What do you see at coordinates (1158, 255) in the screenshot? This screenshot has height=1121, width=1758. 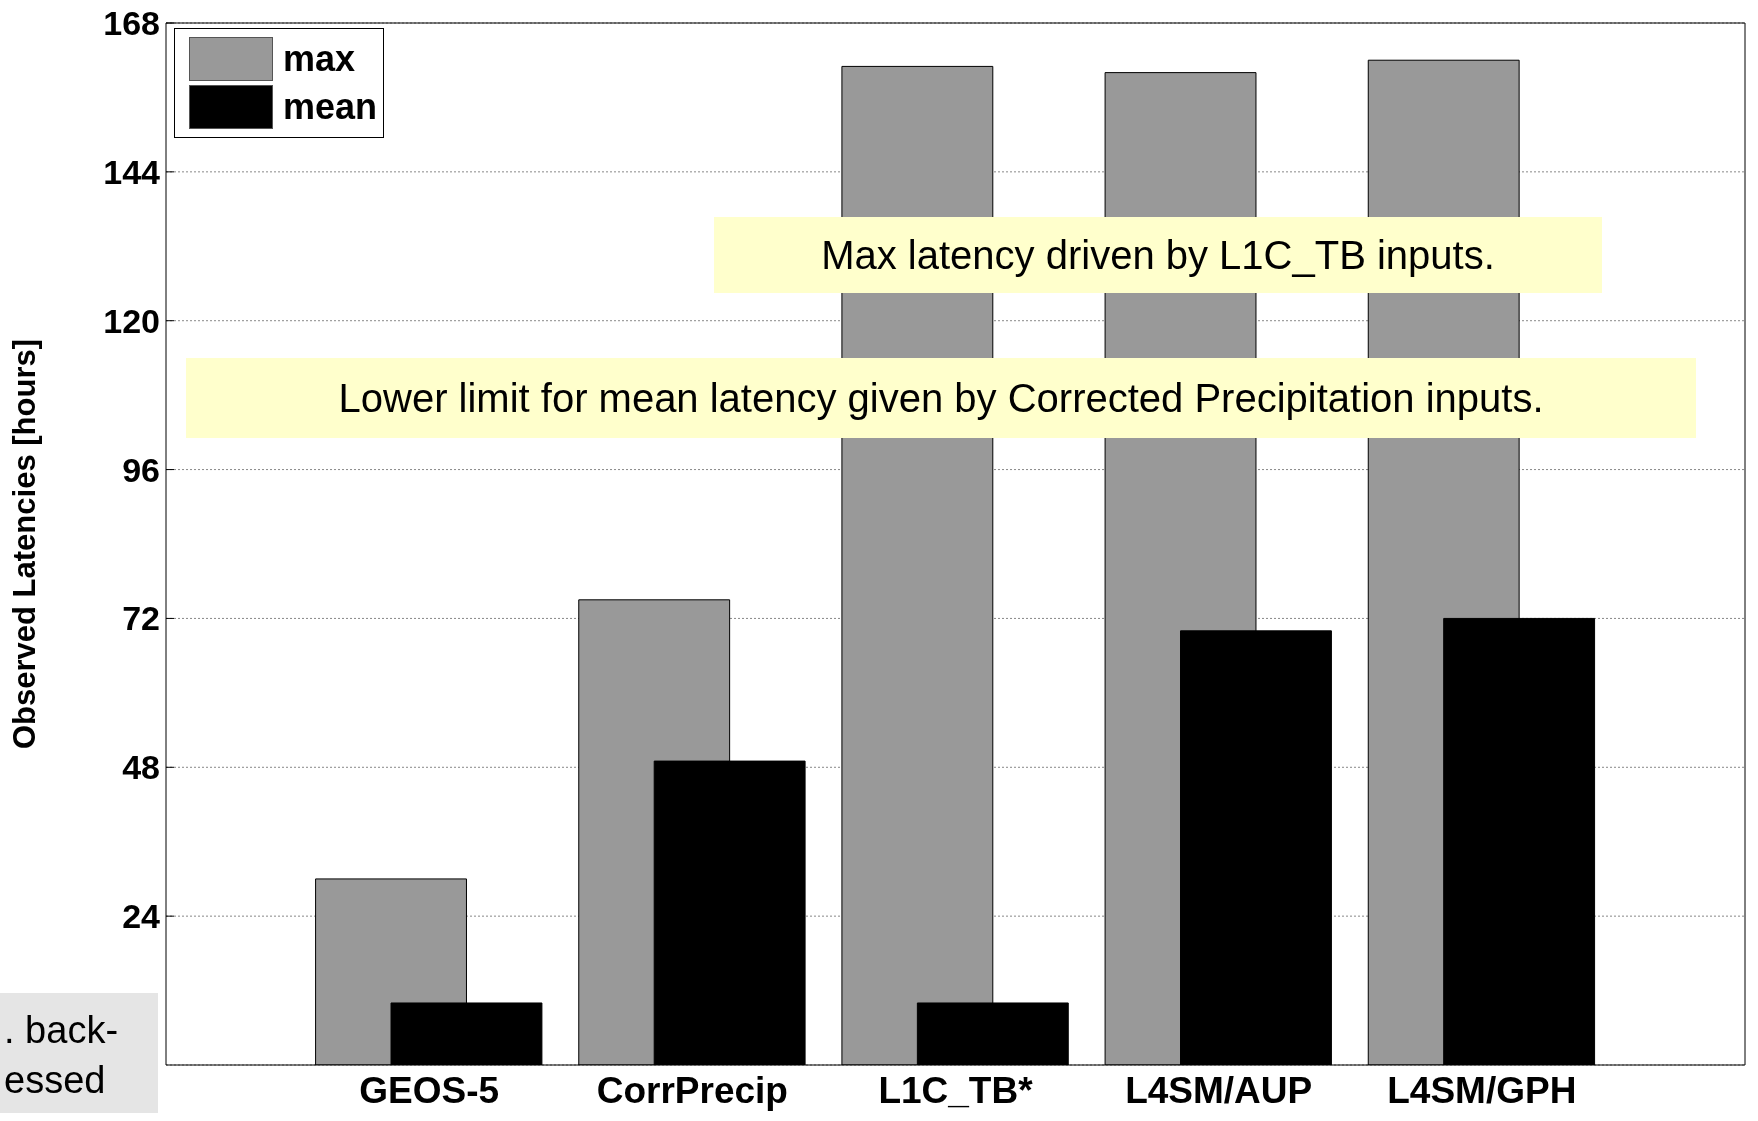 I see `note-box: Max latency driven by L1C_TB inputs.` at bounding box center [1158, 255].